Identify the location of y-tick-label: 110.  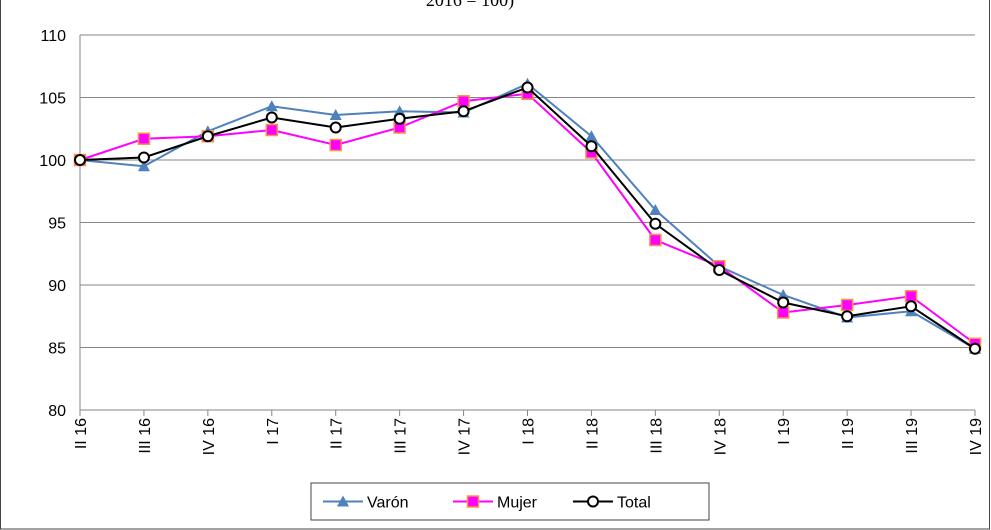
(53, 36).